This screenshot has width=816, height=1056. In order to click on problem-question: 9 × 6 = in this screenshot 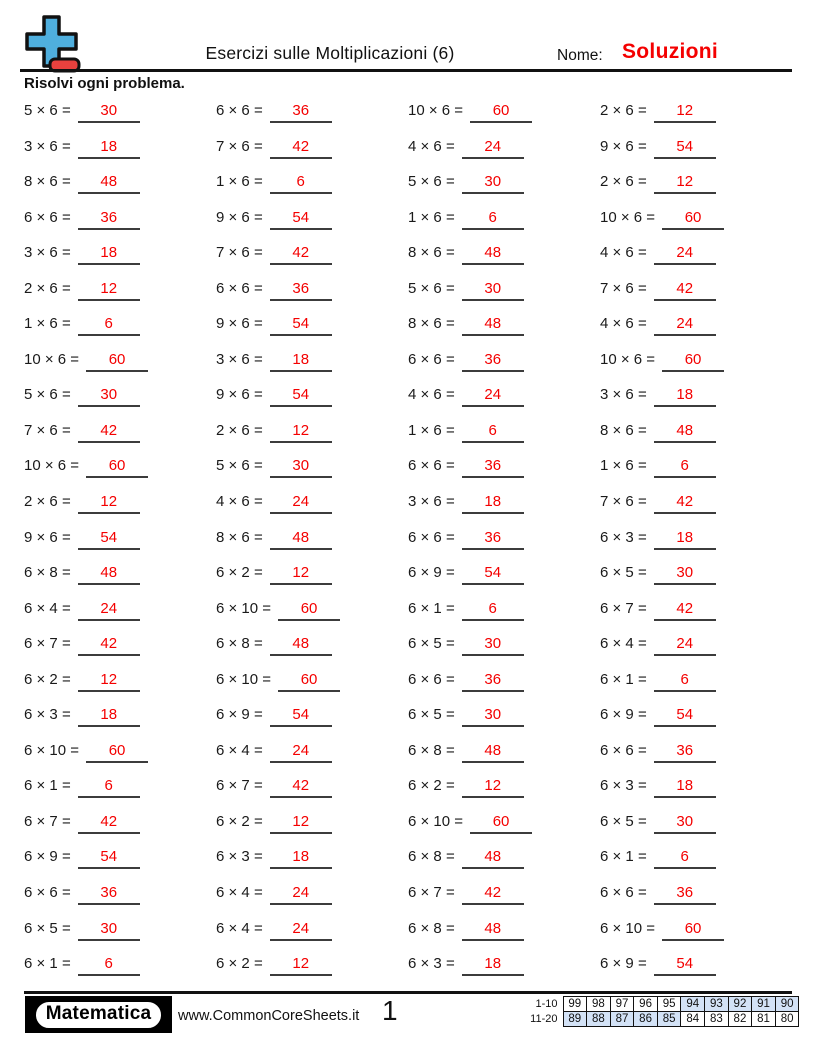, I will do `click(239, 324)`.